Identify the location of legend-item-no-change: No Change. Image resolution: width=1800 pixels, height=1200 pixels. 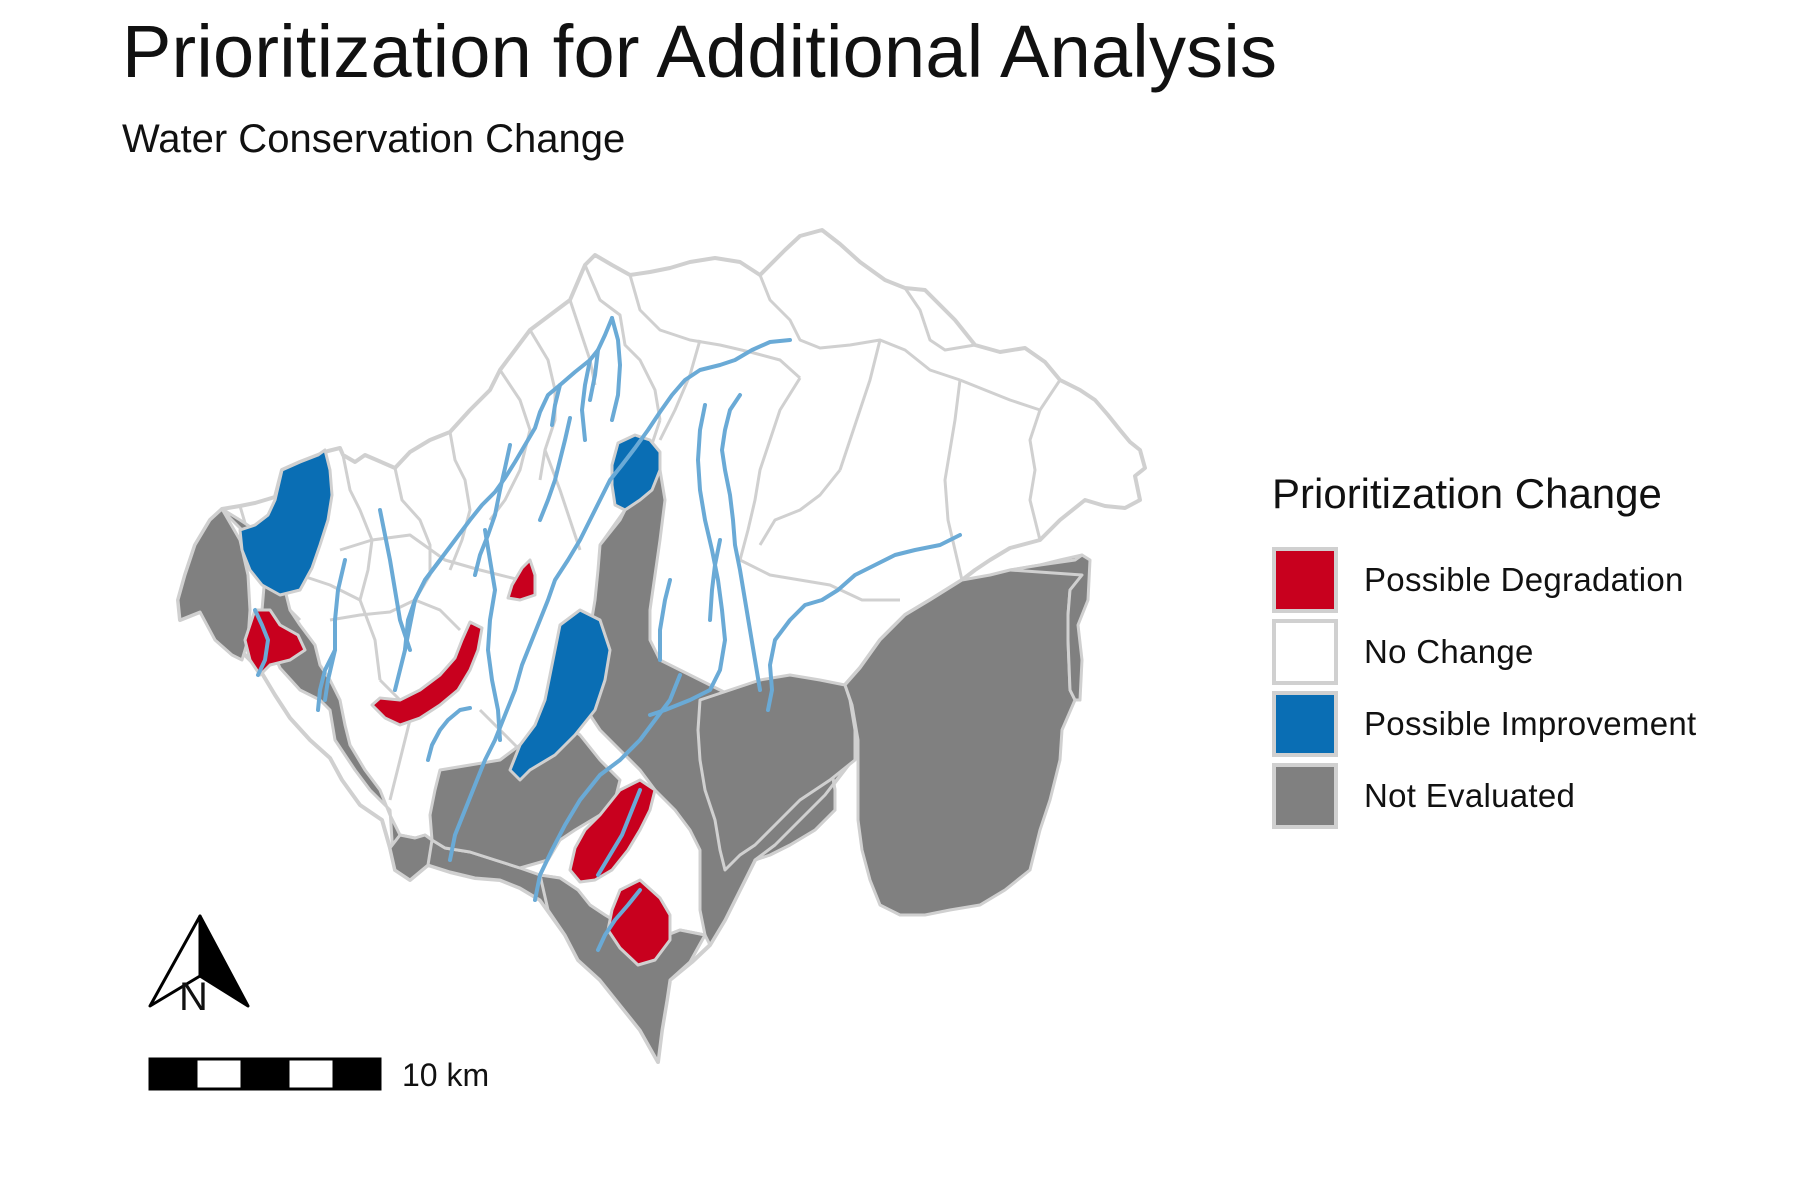
(1484, 652).